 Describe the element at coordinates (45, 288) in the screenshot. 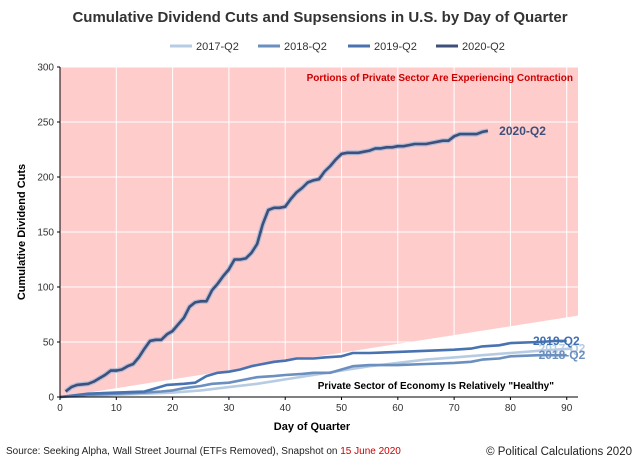

I see `y-tick-label: 100` at that location.